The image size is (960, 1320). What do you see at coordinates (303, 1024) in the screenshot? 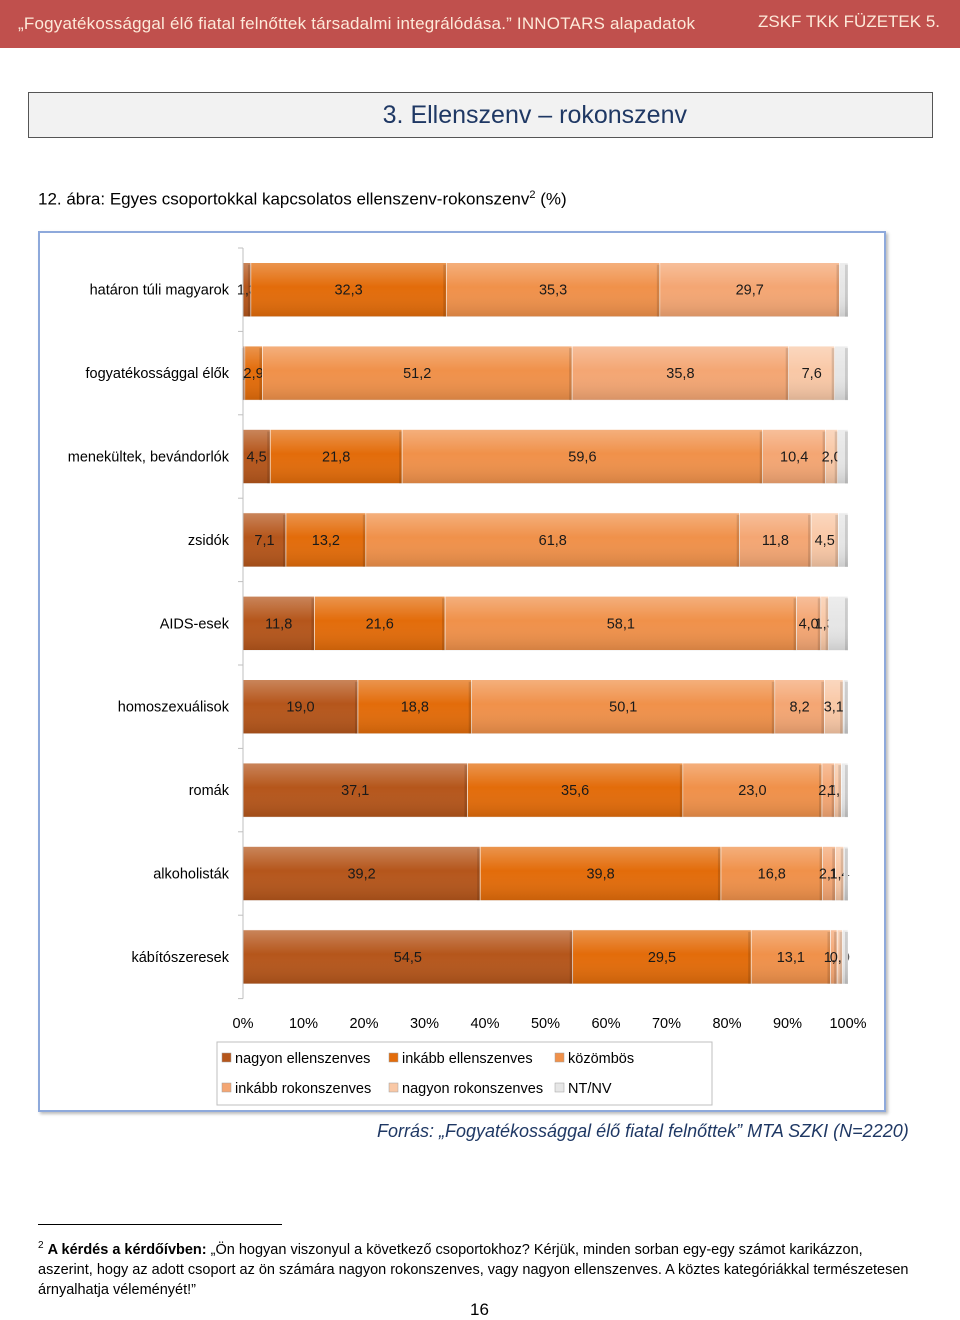
I see `x-tick-label: 10%` at bounding box center [303, 1024].